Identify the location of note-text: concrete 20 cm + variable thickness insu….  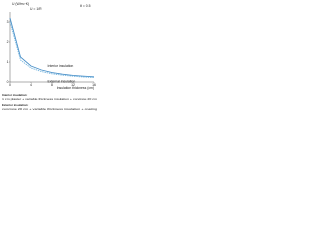
(50, 109).